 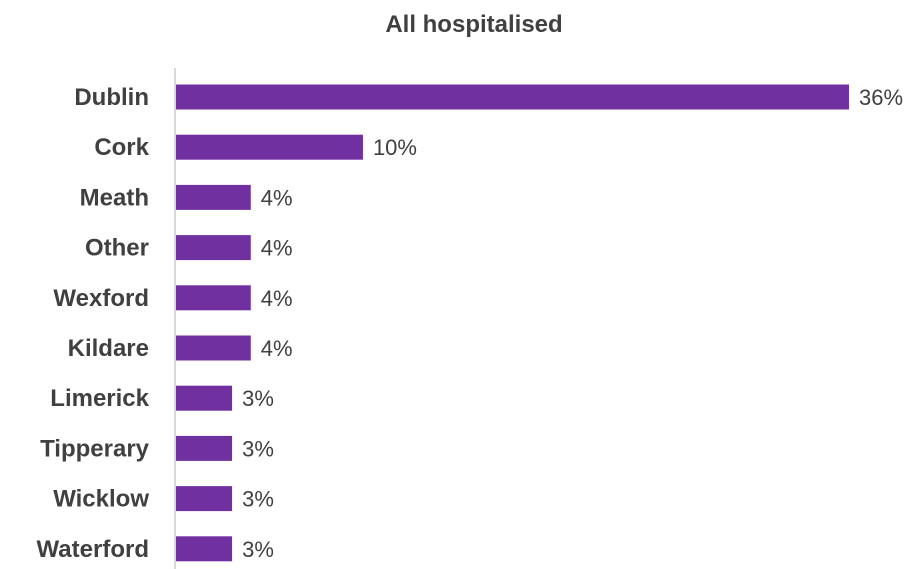 What do you see at coordinates (395, 147) in the screenshot?
I see `value-label: 10%` at bounding box center [395, 147].